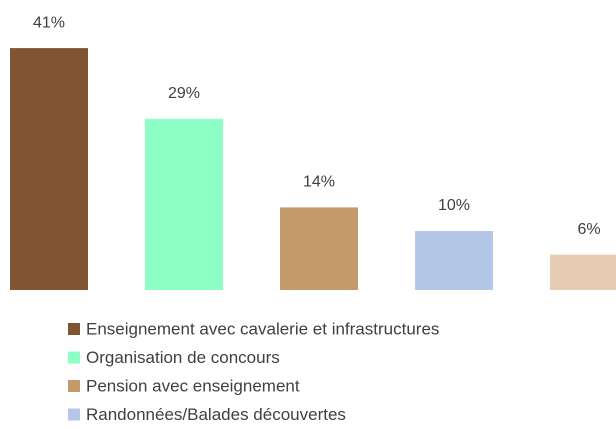  Describe the element at coordinates (183, 357) in the screenshot. I see `legend-label: Organisation de concours` at that location.